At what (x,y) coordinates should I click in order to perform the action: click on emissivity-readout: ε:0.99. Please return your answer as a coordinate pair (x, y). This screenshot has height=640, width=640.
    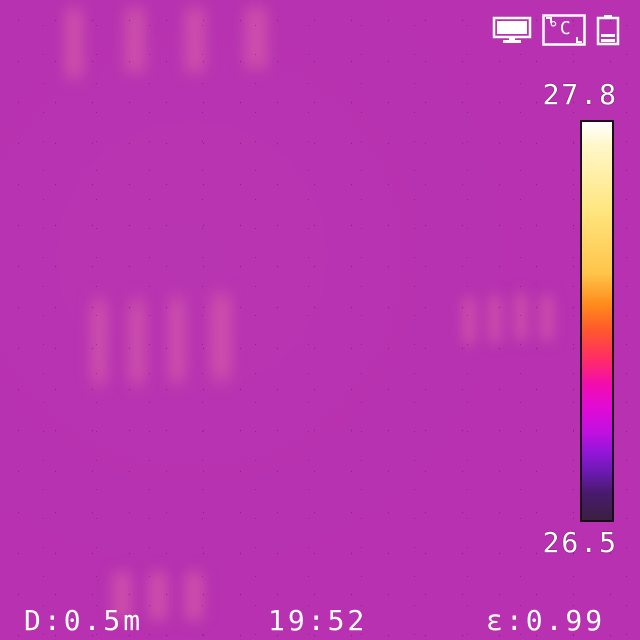
    Looking at the image, I should click on (545, 620).